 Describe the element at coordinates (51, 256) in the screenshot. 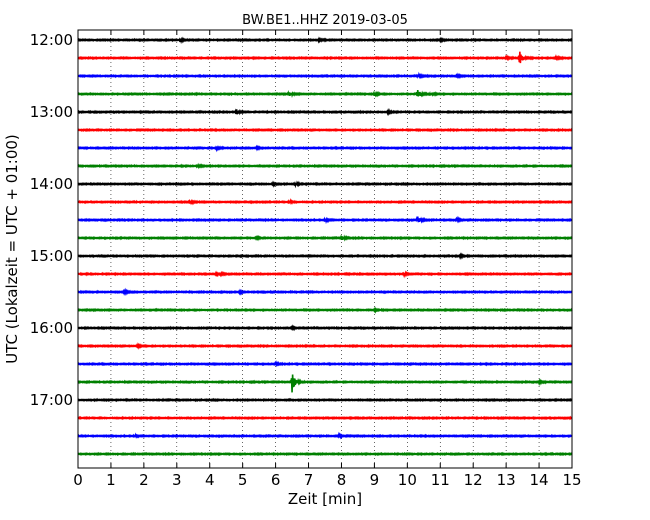

I see `y-tick-label: 15:00` at that location.